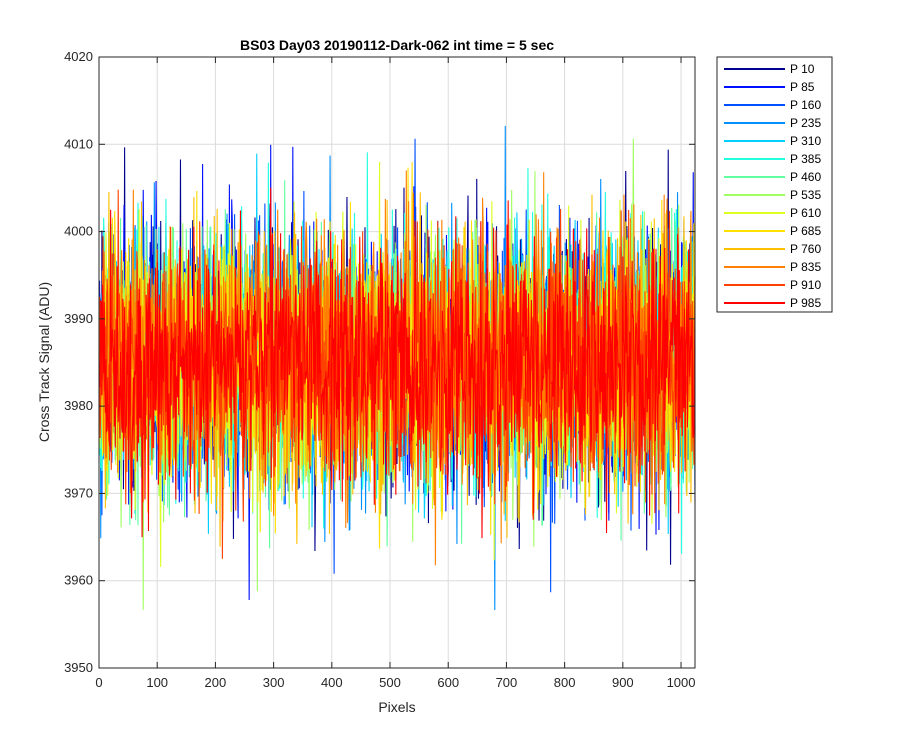 Image resolution: width=900 pixels, height=750 pixels. I want to click on legend-label: P 460, so click(805, 177).